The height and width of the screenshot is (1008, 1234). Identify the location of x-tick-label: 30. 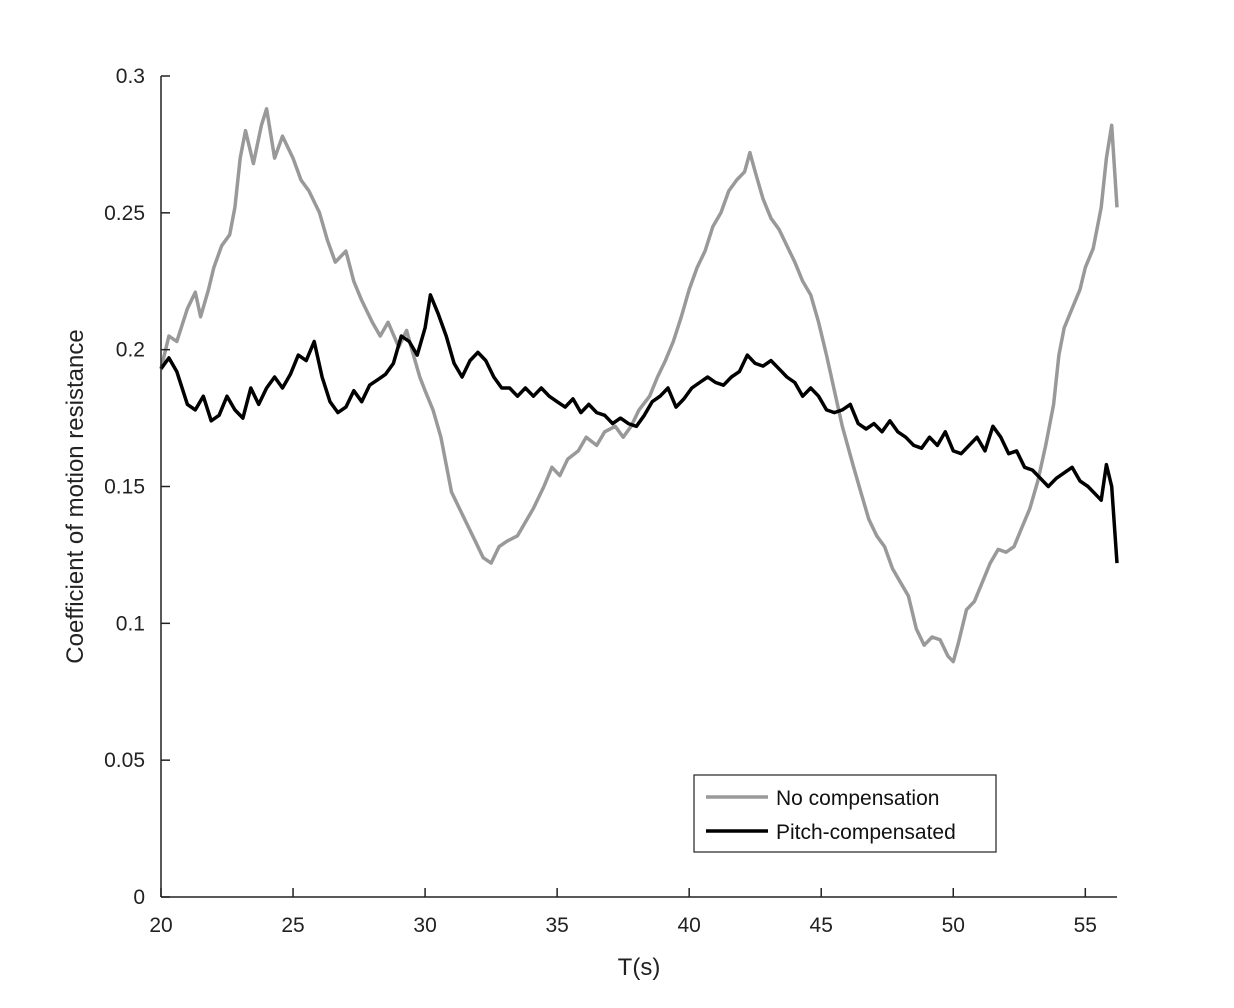
(424, 925).